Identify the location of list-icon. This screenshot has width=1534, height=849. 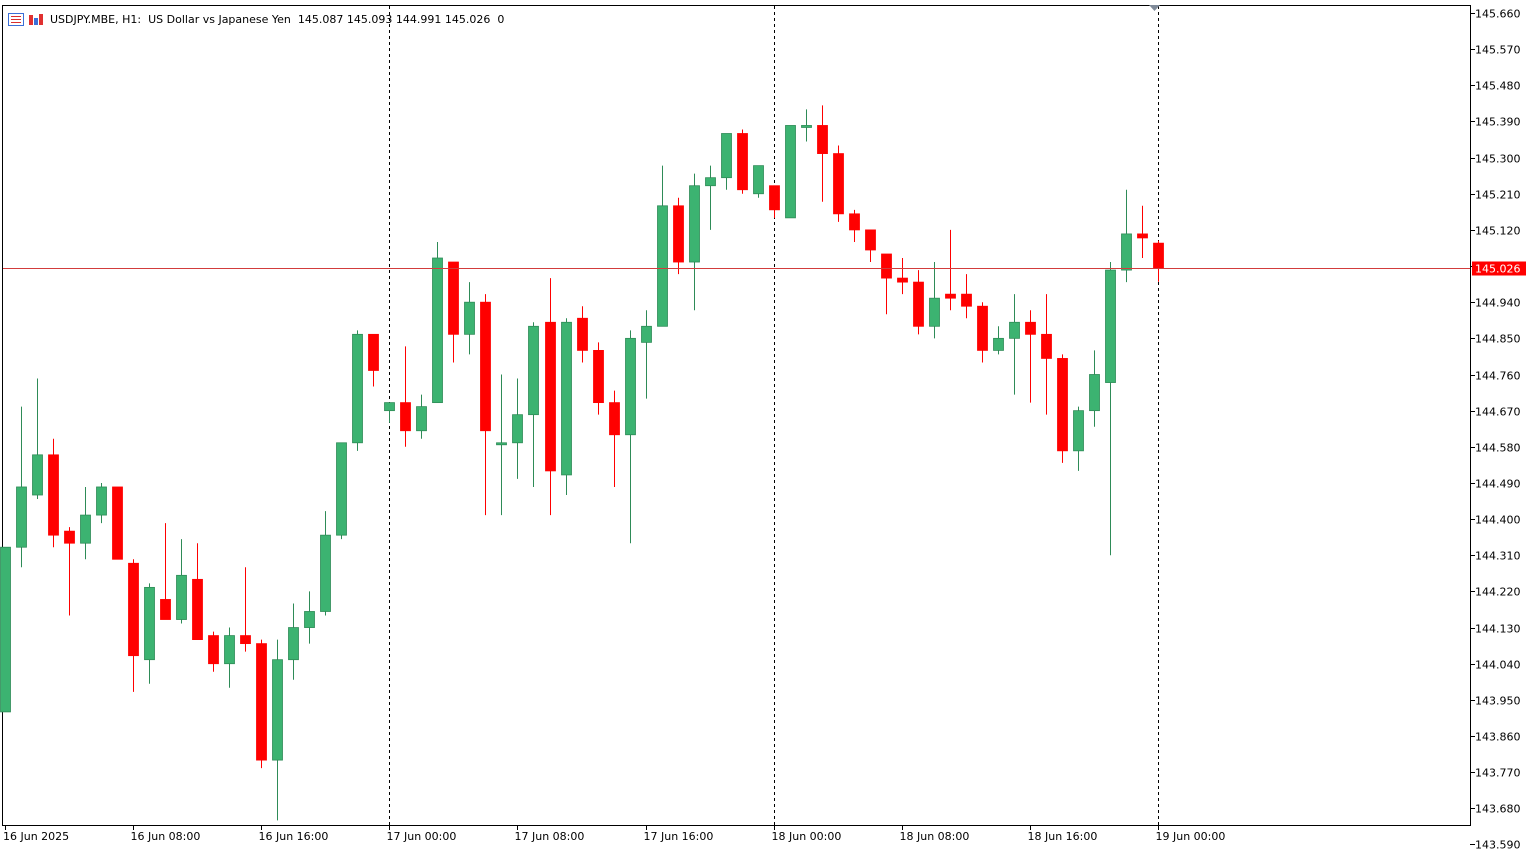
(16, 19).